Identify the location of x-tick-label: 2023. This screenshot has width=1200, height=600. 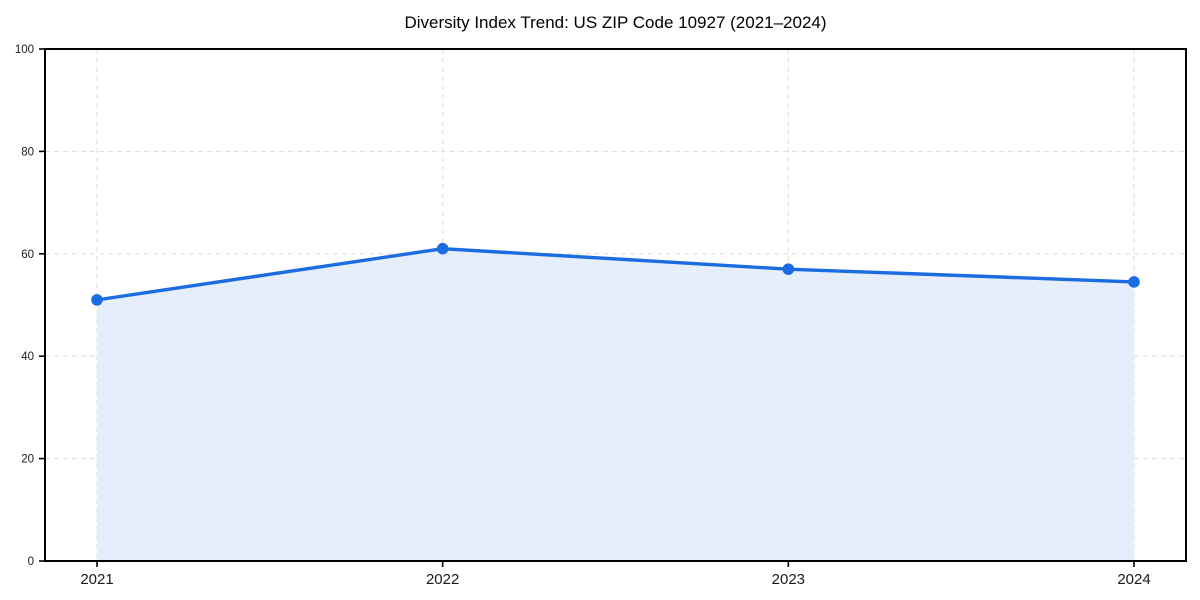
(788, 579).